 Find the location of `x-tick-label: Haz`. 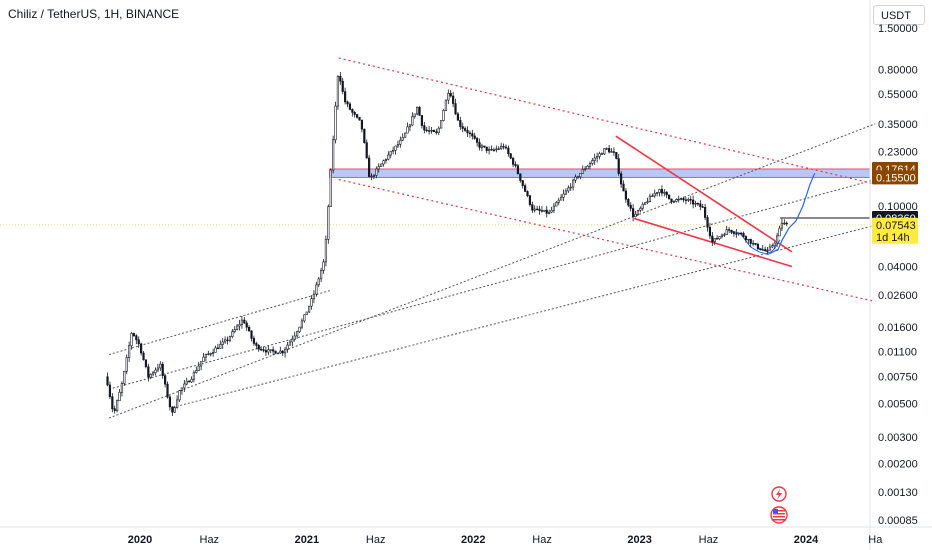

x-tick-label: Haz is located at coordinates (376, 540).